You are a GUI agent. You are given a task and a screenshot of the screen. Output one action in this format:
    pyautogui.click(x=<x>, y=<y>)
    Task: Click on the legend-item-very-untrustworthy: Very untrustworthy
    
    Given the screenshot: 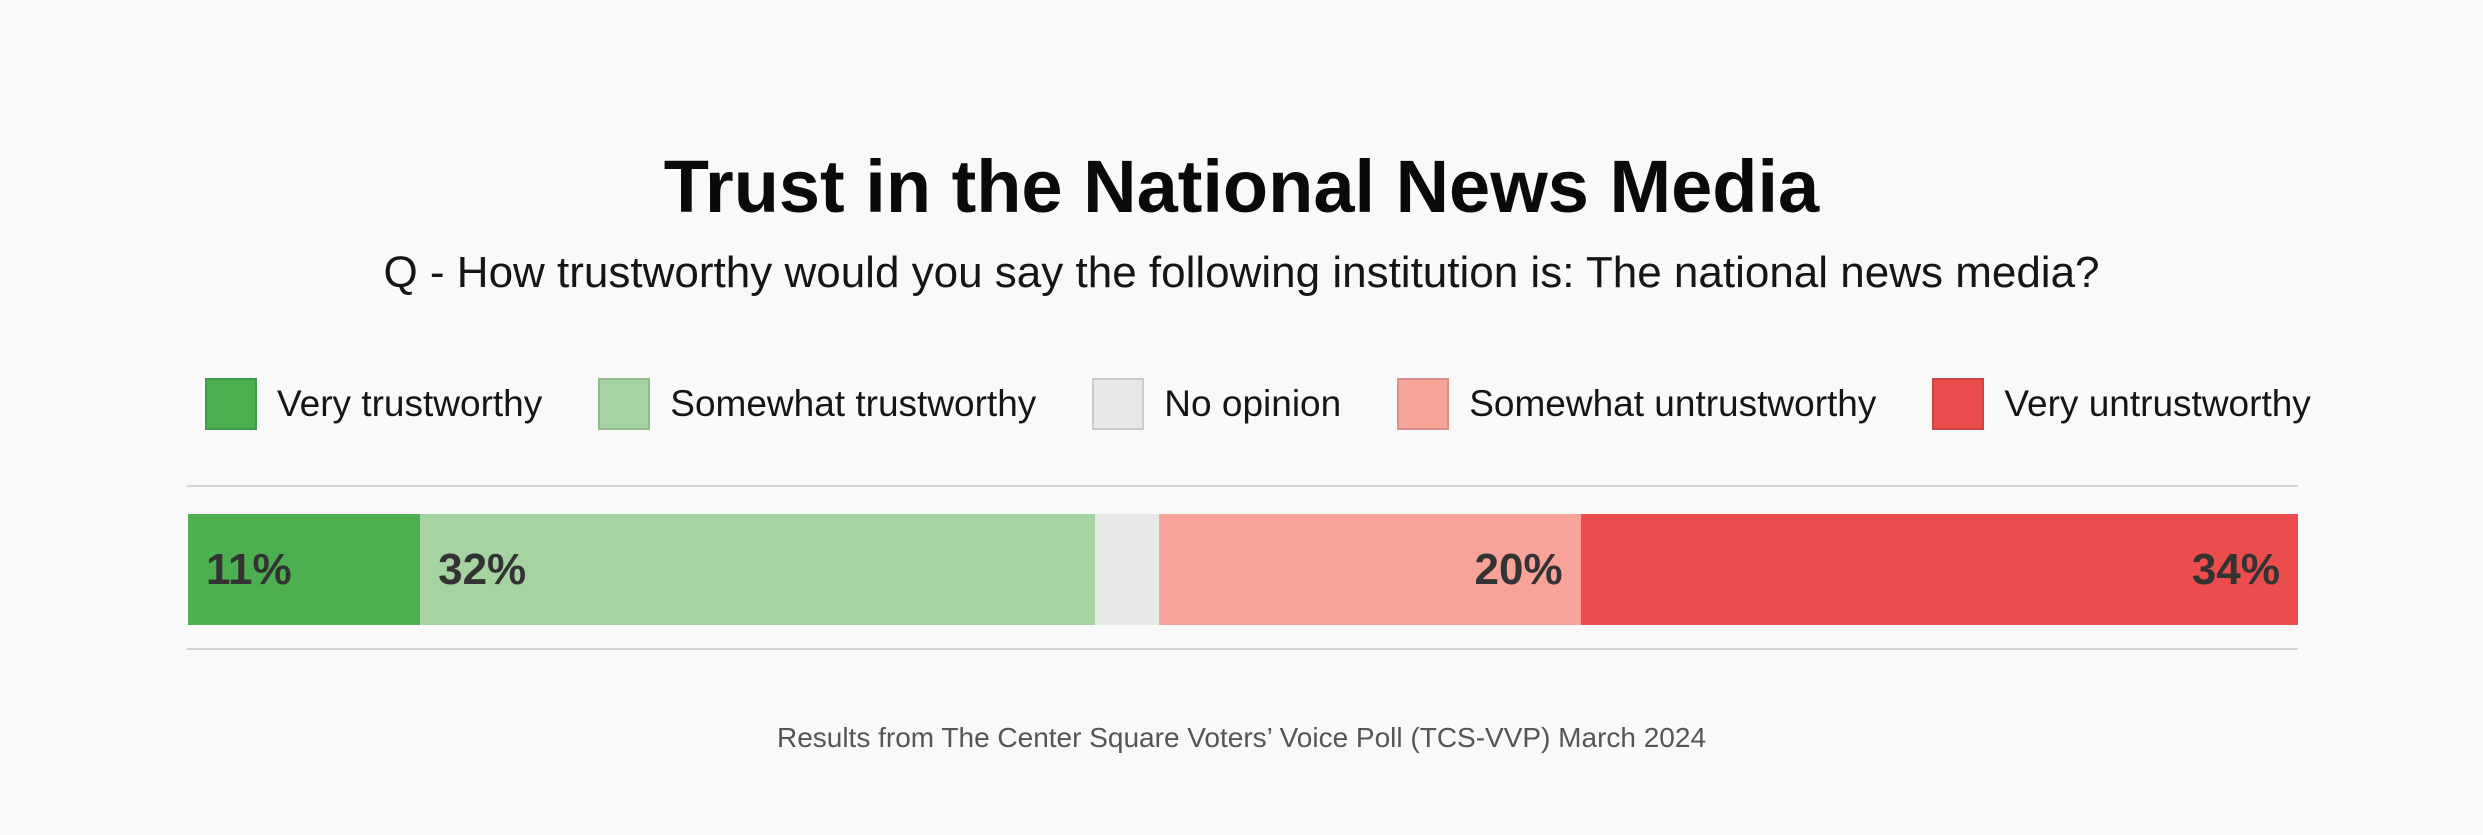 What is the action you would take?
    pyautogui.click(x=2121, y=404)
    